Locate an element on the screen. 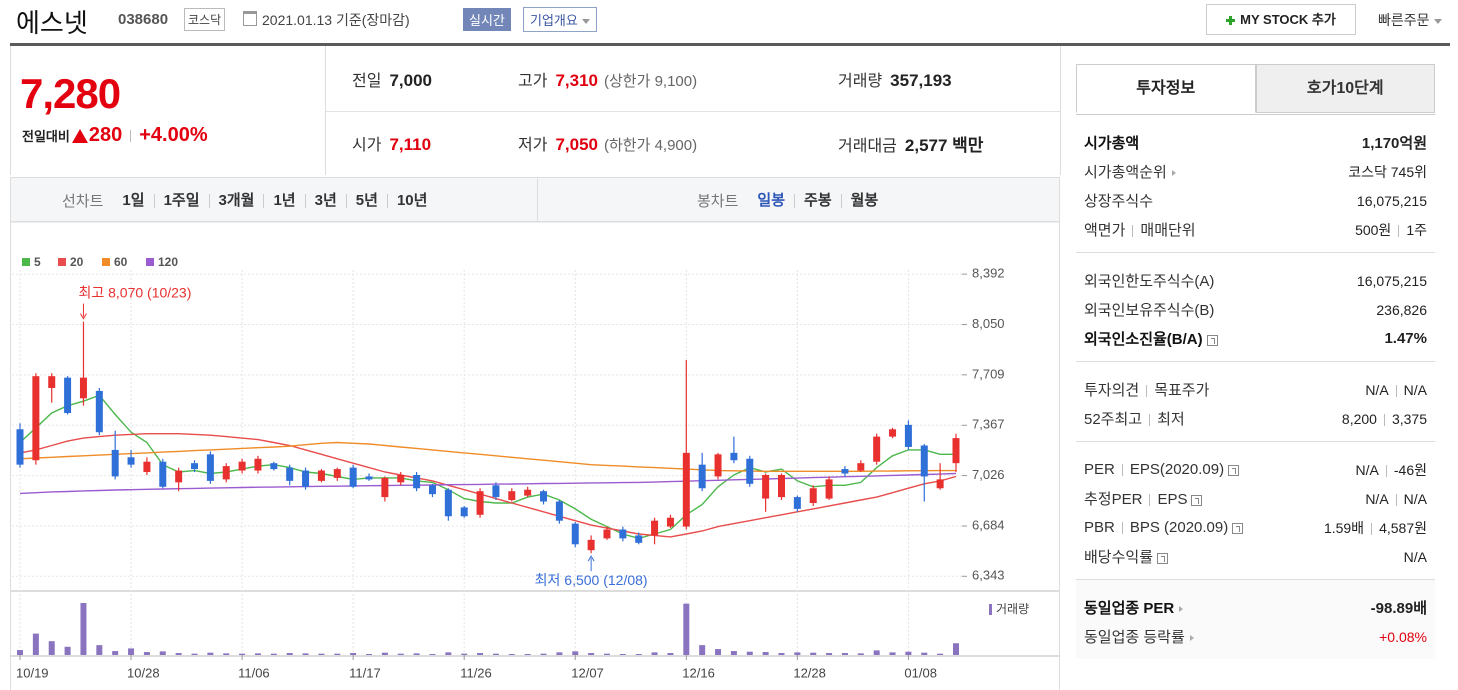 This screenshot has width=1458, height=690. info-row: 시가총액 1,170억원 is located at coordinates (1255, 142).